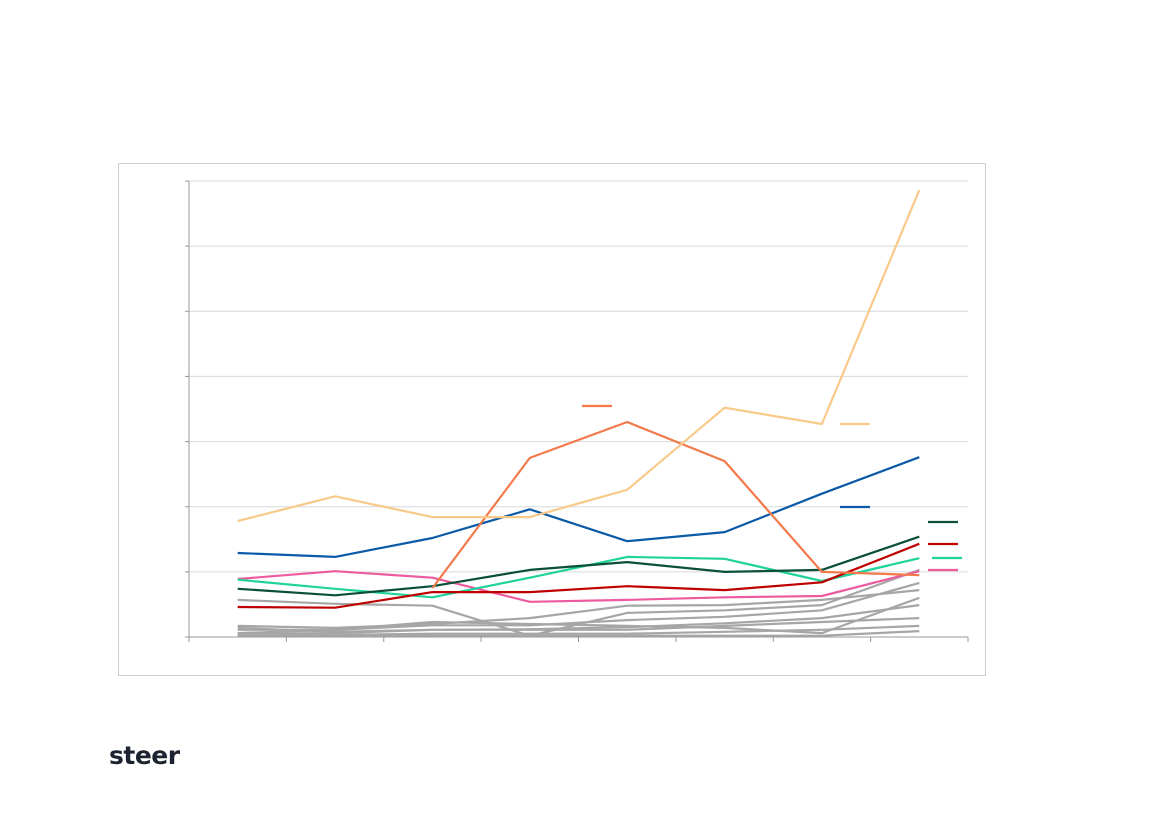  I want to click on logo: steer, so click(145, 755).